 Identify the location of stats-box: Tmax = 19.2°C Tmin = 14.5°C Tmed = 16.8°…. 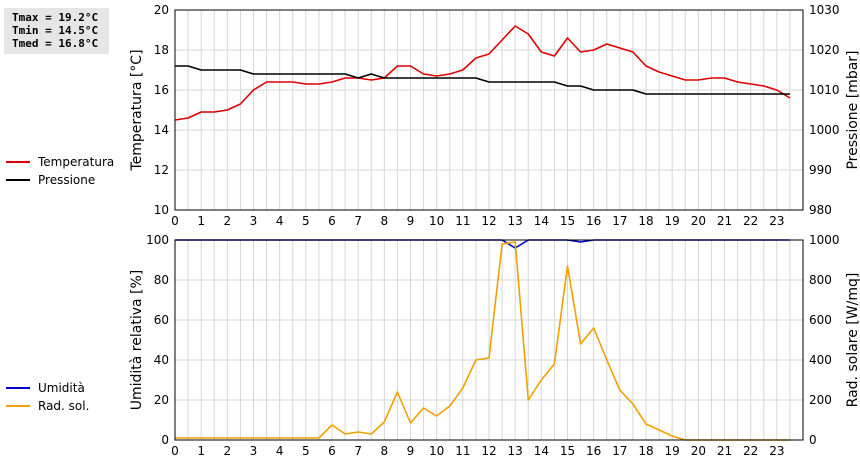
(56, 31).